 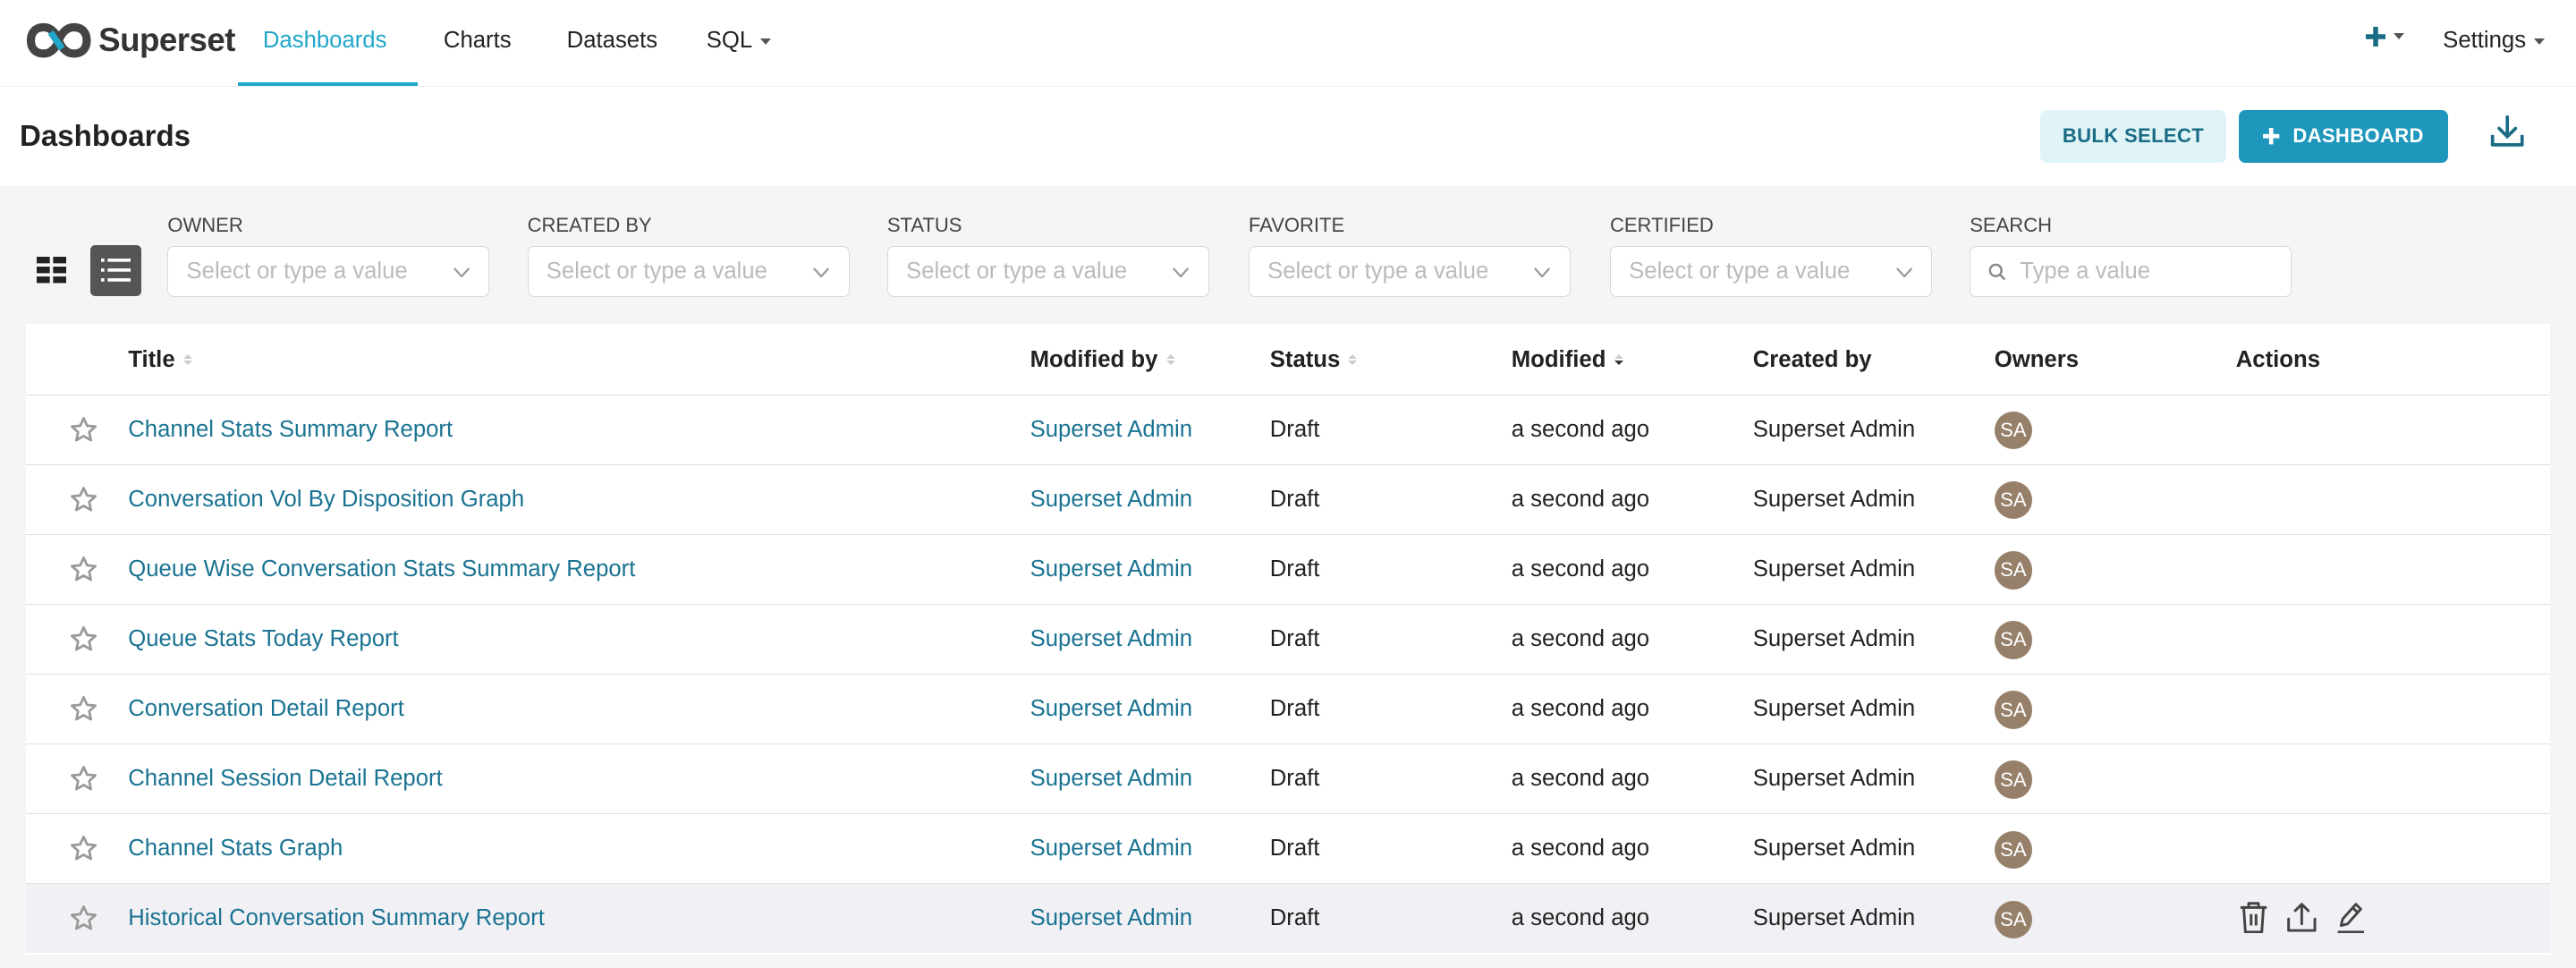 I want to click on select-placeholder: Select or type a value, so click(x=1378, y=271).